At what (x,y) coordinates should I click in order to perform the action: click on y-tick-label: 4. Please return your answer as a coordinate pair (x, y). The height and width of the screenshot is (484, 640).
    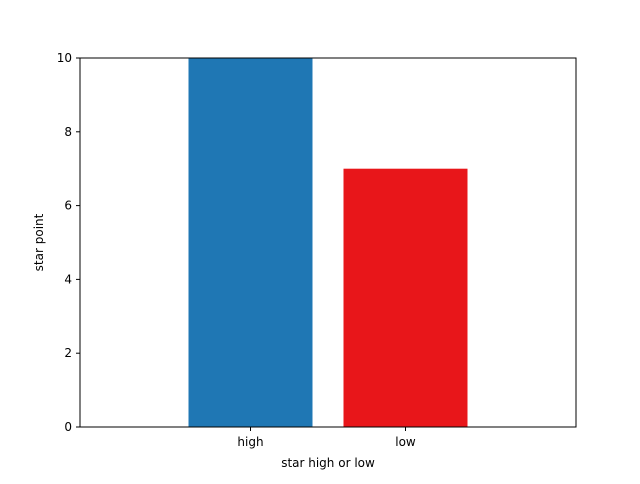
    Looking at the image, I should click on (68, 279).